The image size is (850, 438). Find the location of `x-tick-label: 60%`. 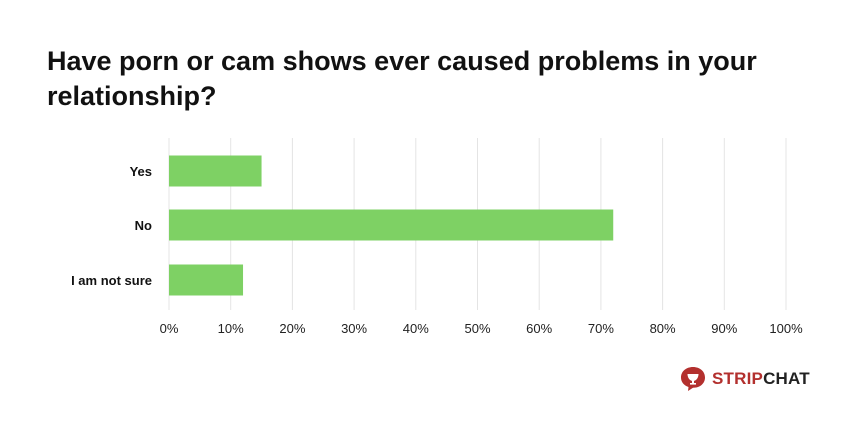

x-tick-label: 60% is located at coordinates (539, 328).